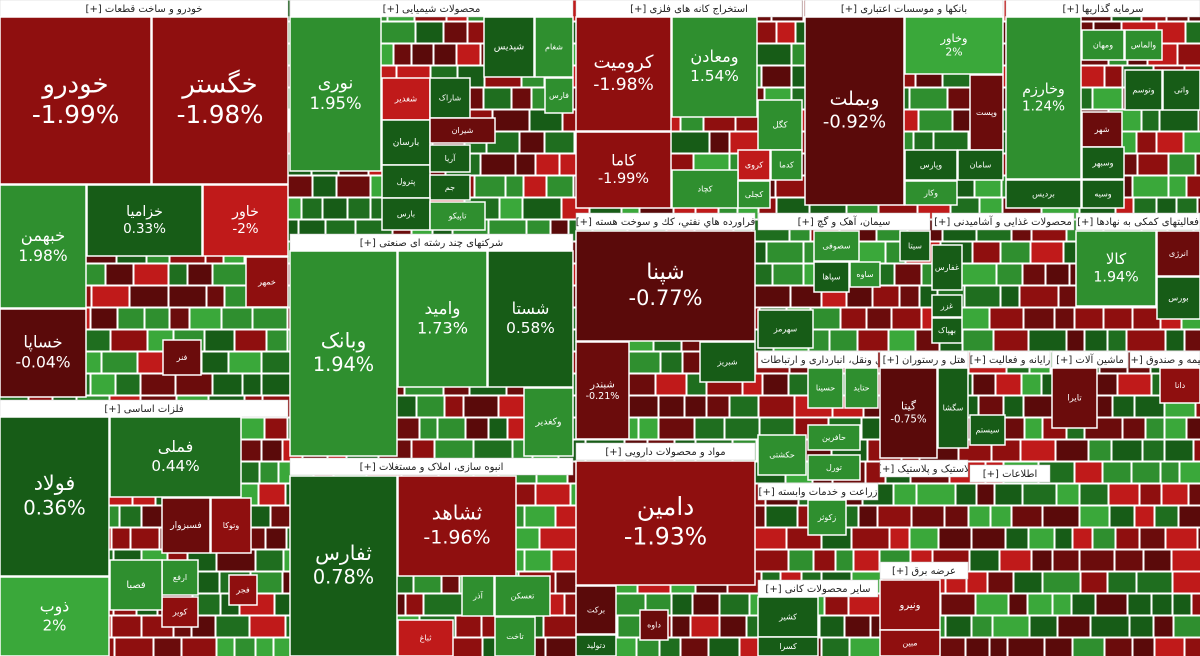 The image size is (1200, 656). Describe the element at coordinates (817, 589) in the screenshot. I see `sector-title: سایر محصولات کانی [+]` at that location.